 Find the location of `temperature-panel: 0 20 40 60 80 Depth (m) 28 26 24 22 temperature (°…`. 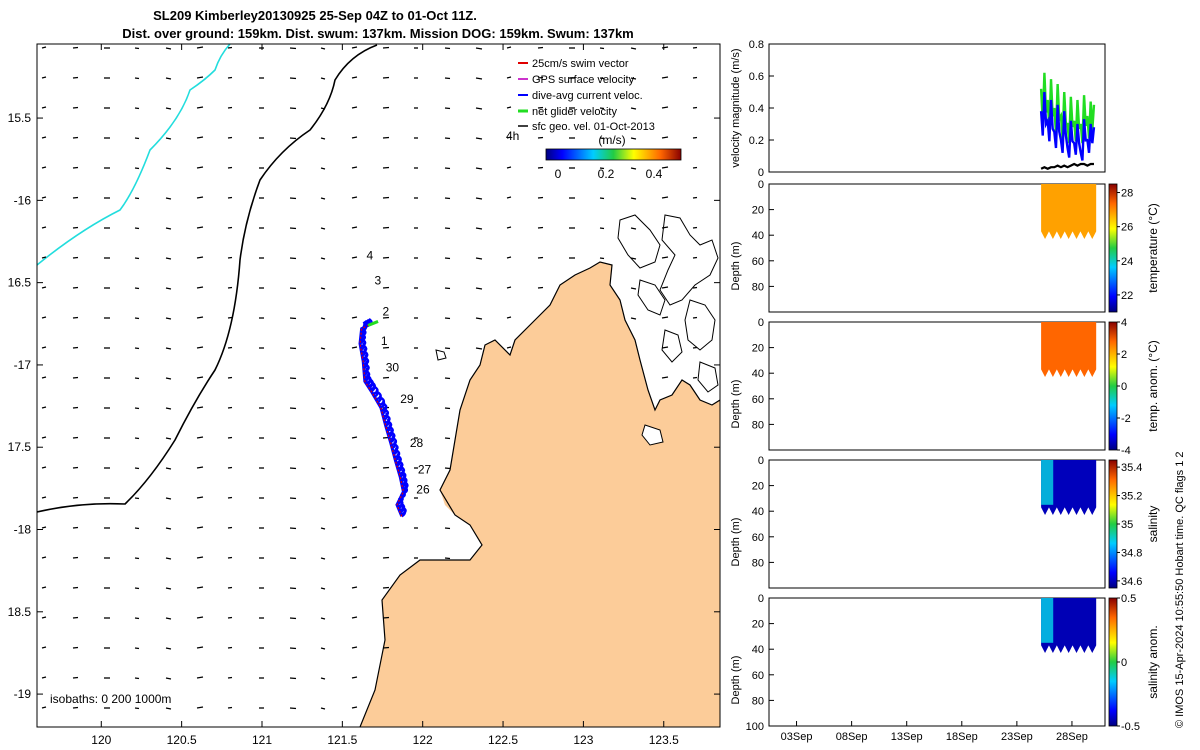

temperature-panel: 0 20 40 60 80 Depth (m) 28 26 24 22 temperature (°… is located at coordinates (945, 246).